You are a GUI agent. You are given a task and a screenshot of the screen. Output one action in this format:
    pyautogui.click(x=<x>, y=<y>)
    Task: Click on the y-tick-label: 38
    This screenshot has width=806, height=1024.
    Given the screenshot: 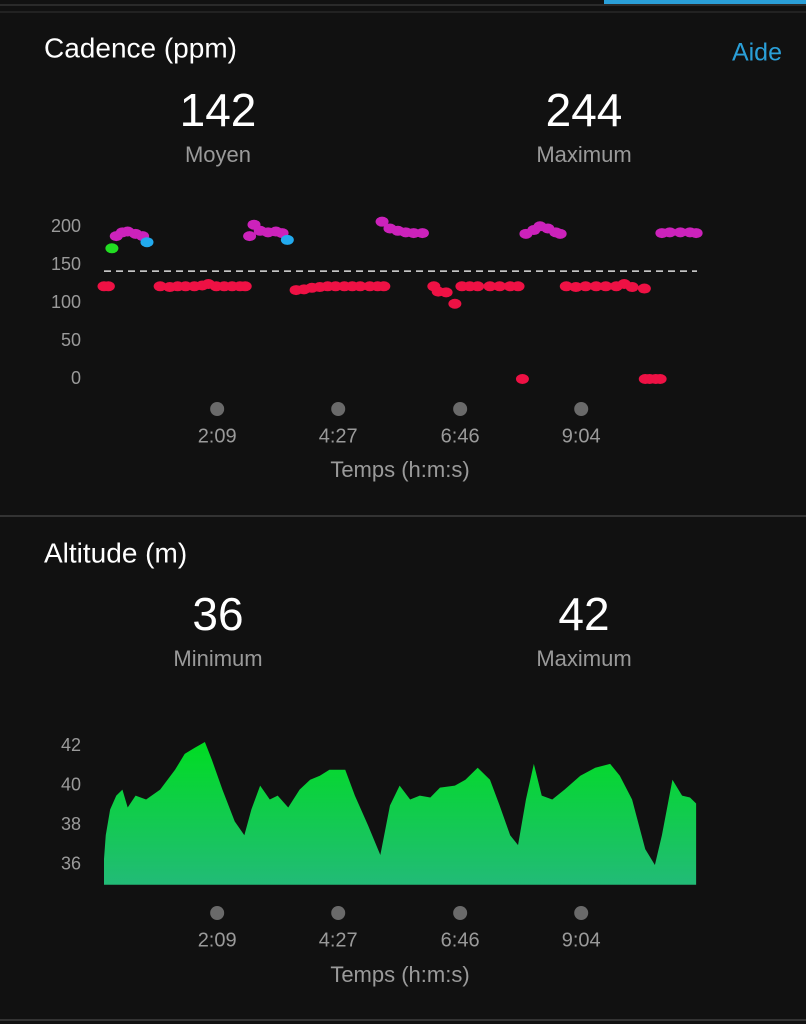 What is the action you would take?
    pyautogui.click(x=71, y=824)
    